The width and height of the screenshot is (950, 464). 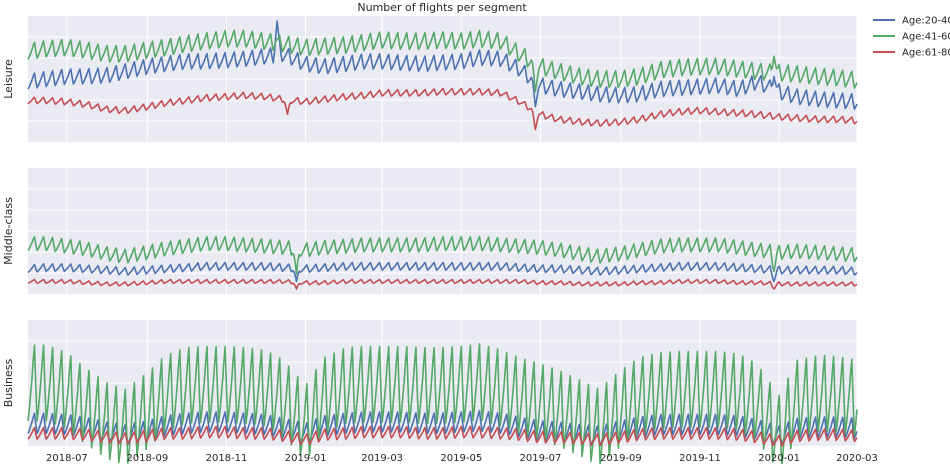 I want to click on legend-label: Age:41-60, so click(x=926, y=37).